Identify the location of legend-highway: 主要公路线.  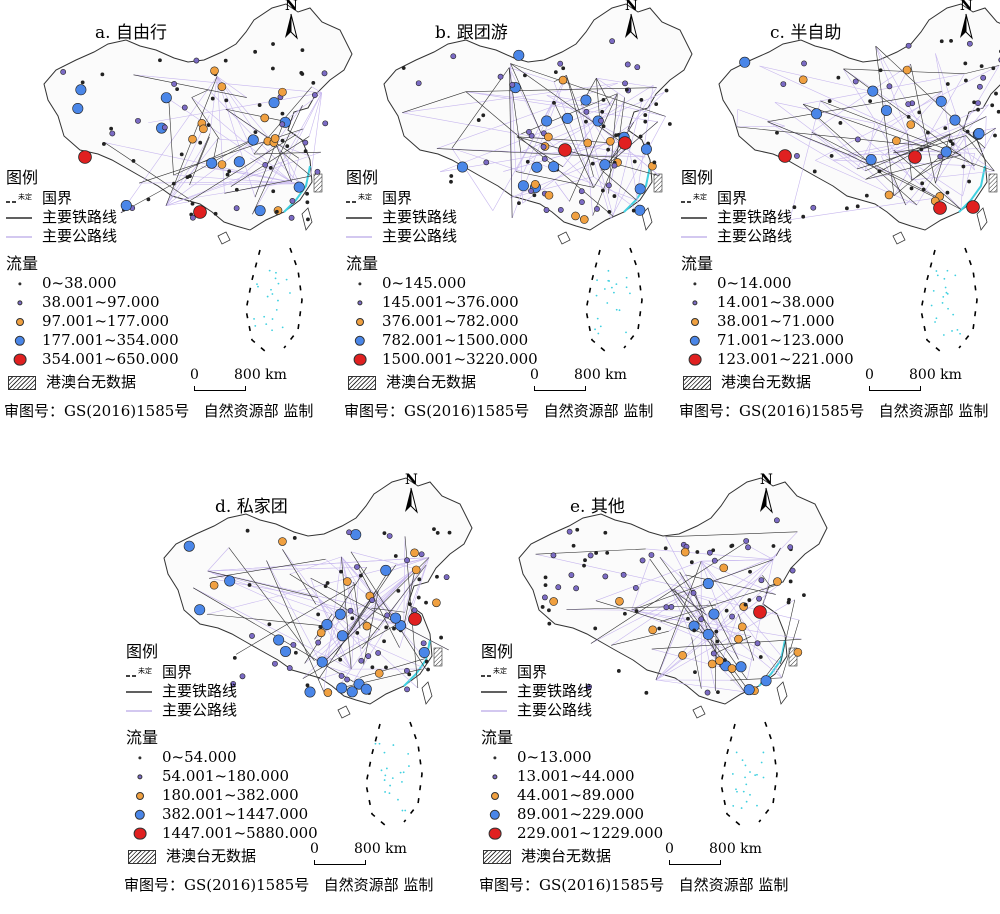
(92, 236).